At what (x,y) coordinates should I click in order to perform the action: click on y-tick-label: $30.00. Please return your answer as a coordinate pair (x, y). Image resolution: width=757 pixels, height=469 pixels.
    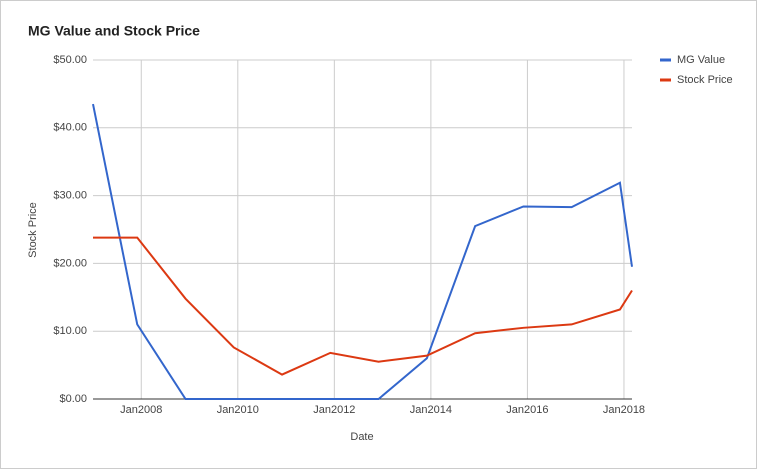
    Looking at the image, I should click on (70, 196).